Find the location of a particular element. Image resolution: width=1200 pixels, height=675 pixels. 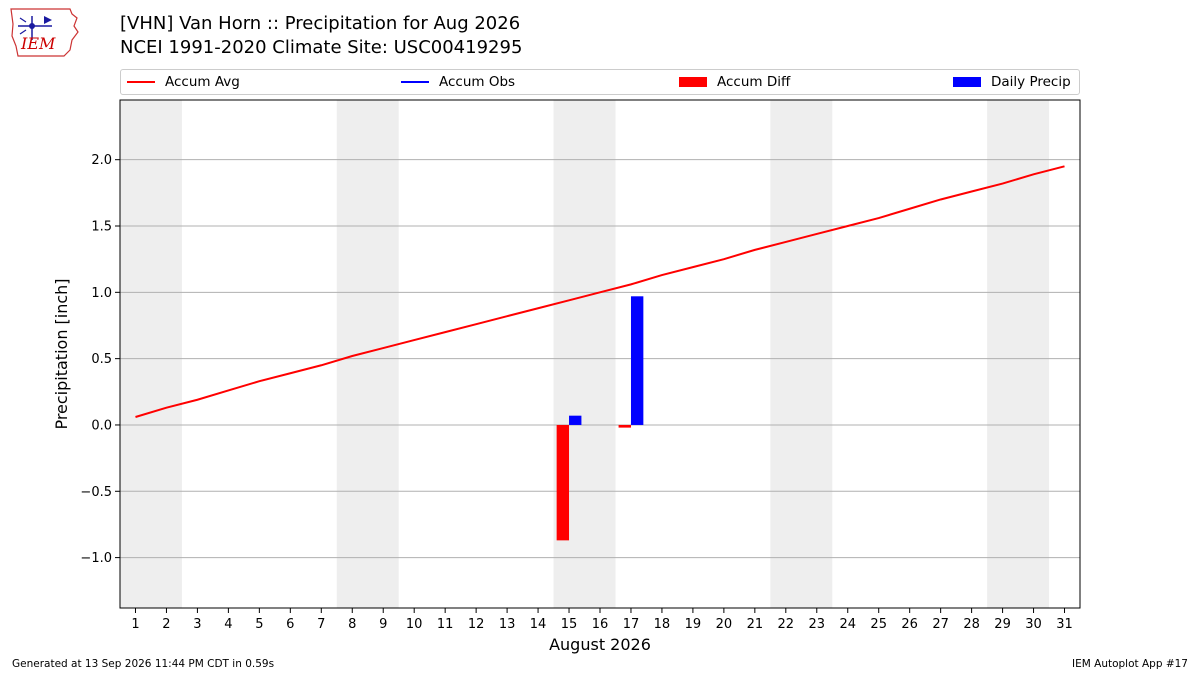

y-tick-label-3: 0.5 is located at coordinates (101, 359).